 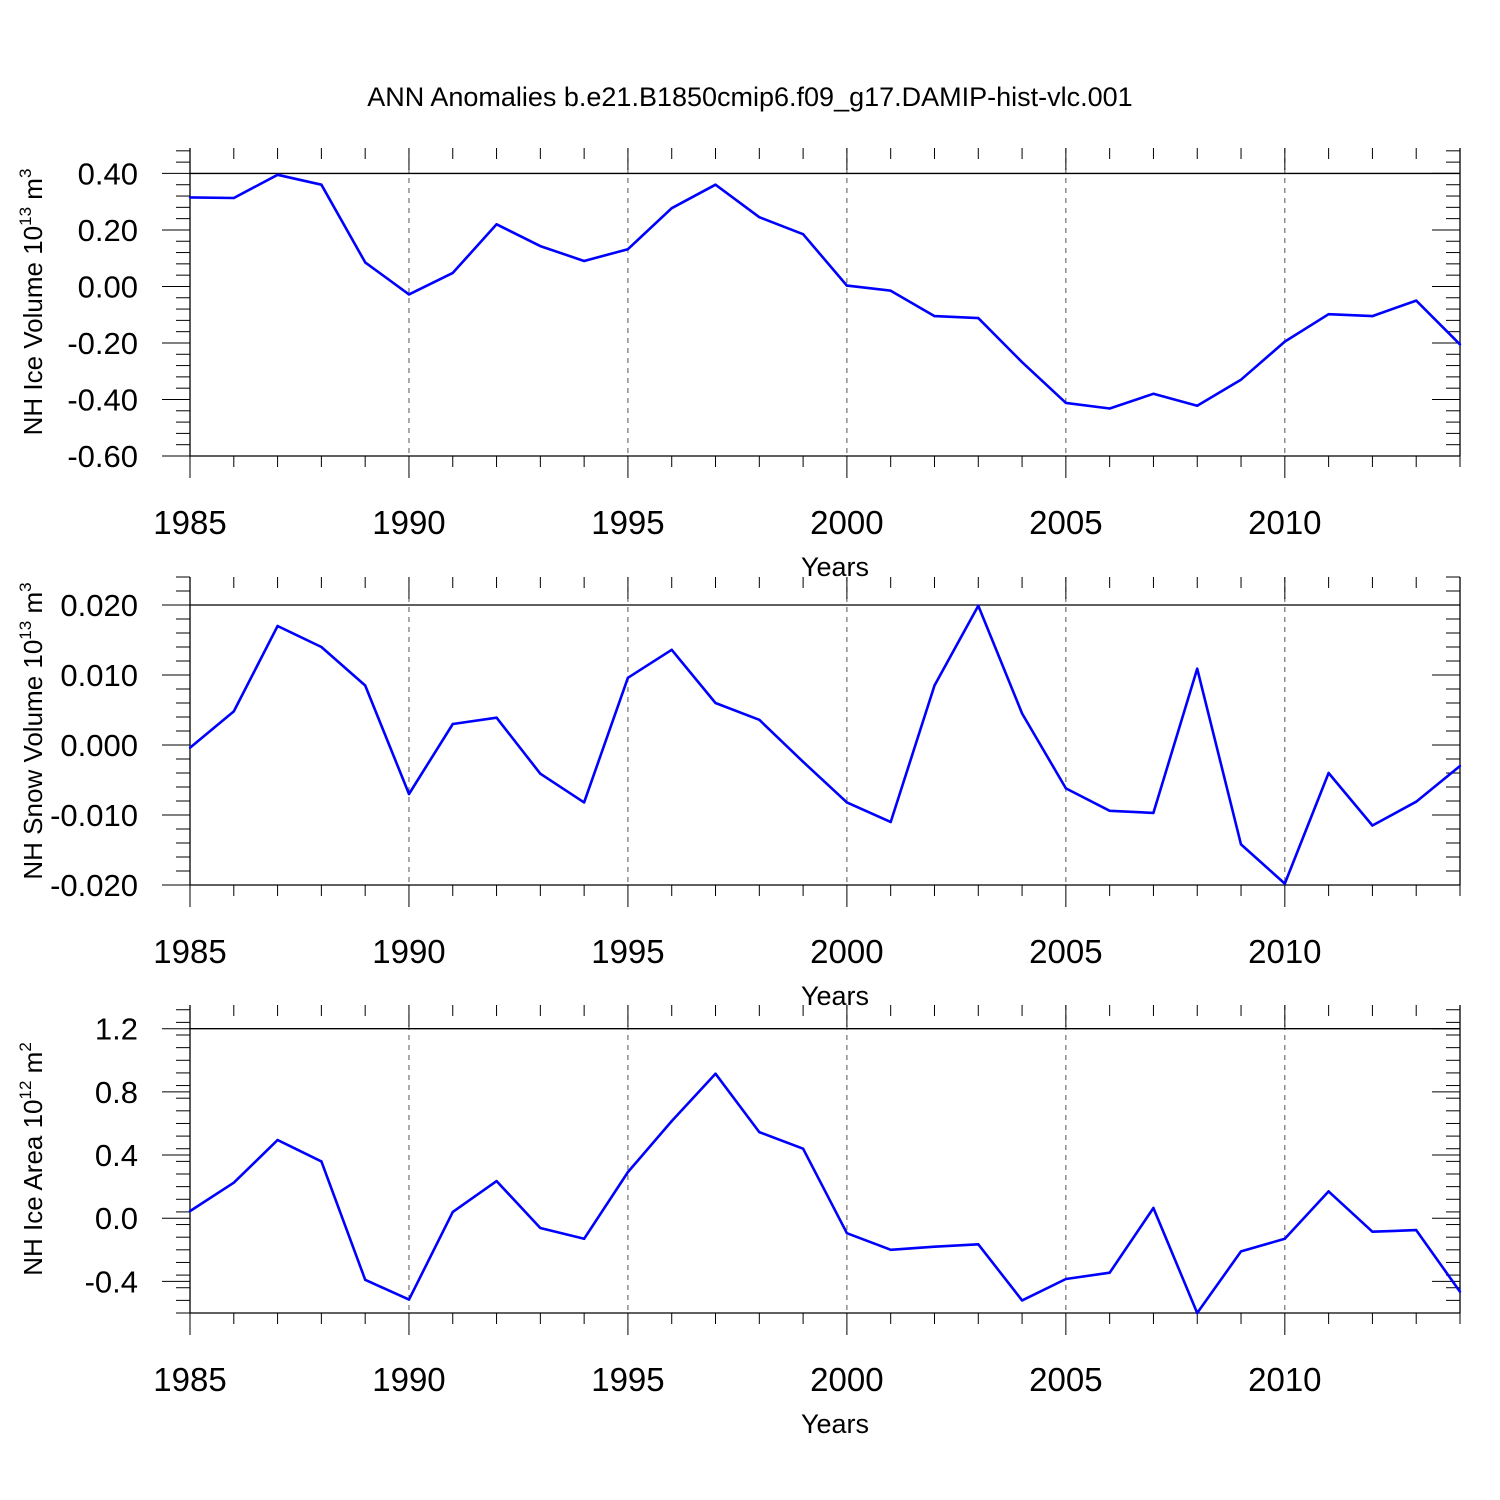 What do you see at coordinates (99, 605) in the screenshot?
I see `y-tick-label: 0.020` at bounding box center [99, 605].